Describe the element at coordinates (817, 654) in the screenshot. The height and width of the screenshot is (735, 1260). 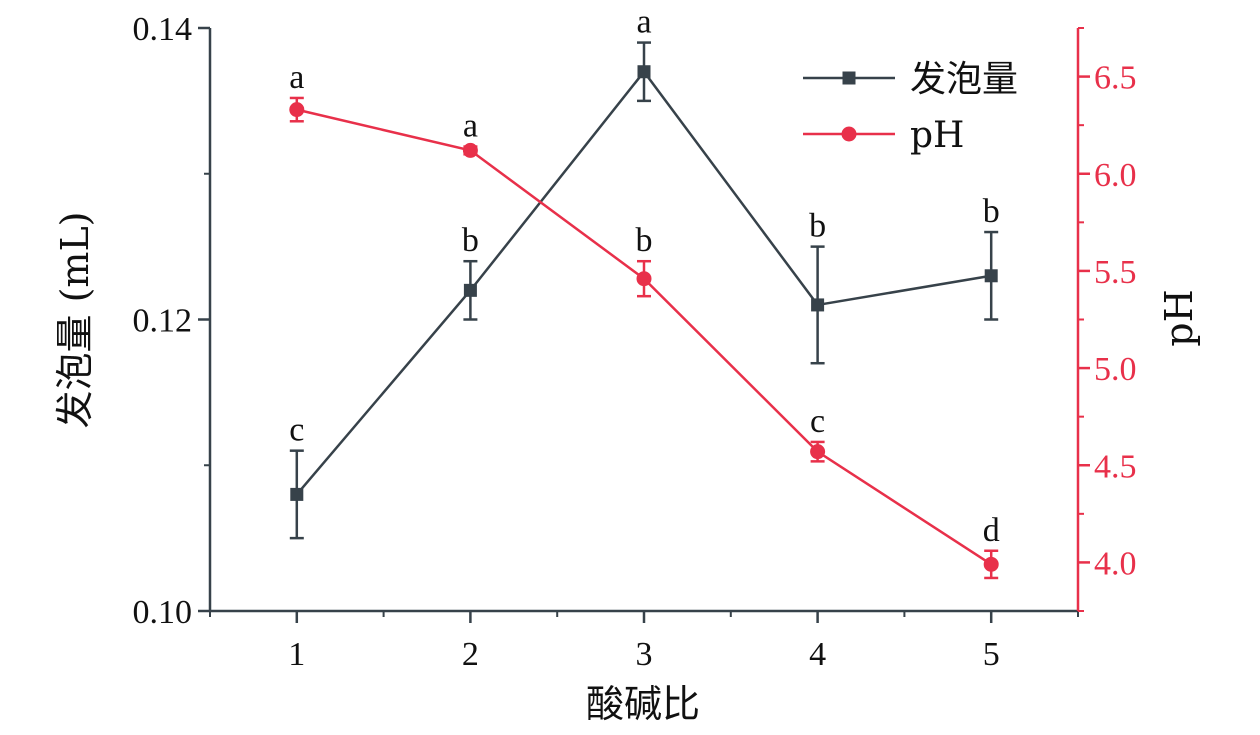
I see `x-tick-label: 4` at that location.